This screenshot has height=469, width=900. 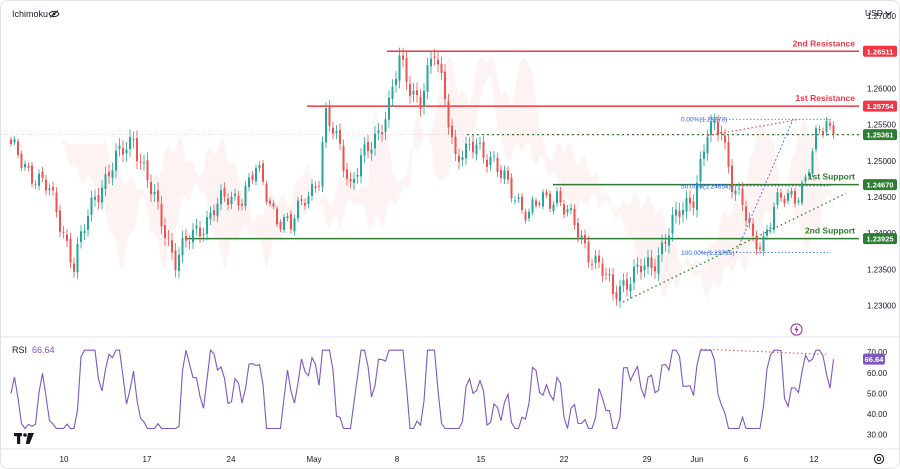 I want to click on eye-icon, so click(x=54, y=14).